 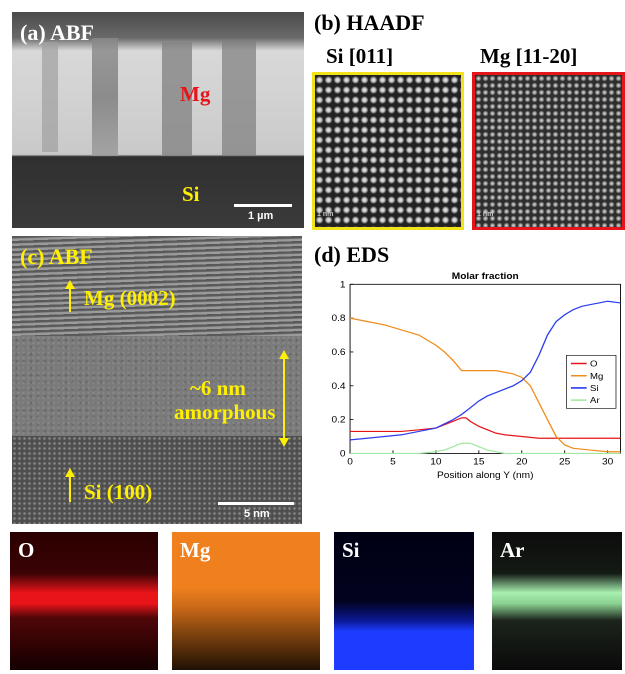 I want to click on y-tick-label: 0, so click(x=343, y=454).